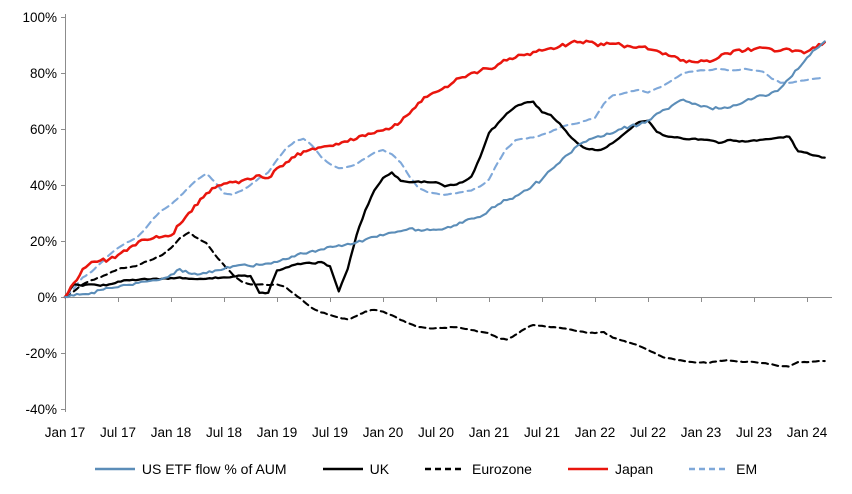 The height and width of the screenshot is (494, 852). I want to click on x-axis-tick-label: Jul 19, so click(330, 432).